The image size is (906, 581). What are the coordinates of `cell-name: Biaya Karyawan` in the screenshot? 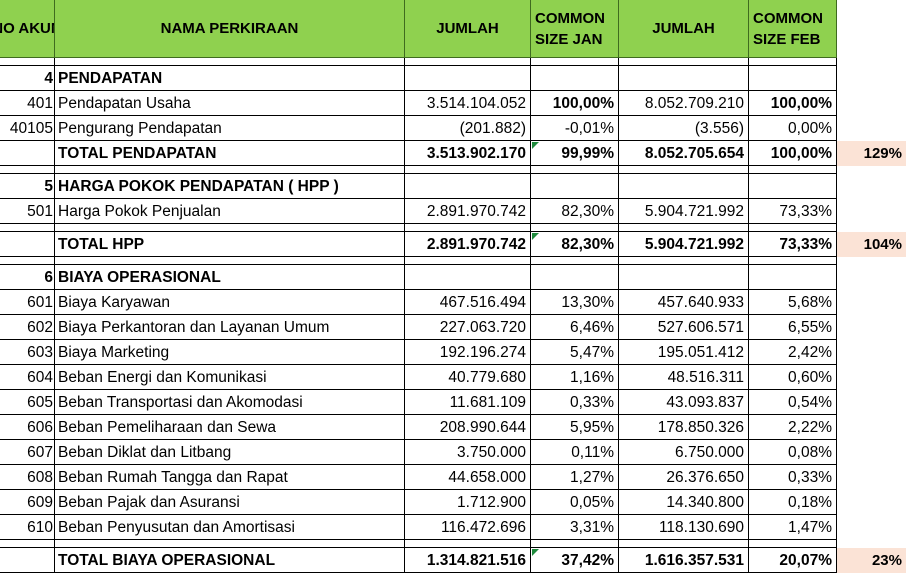 It's located at (230, 302).